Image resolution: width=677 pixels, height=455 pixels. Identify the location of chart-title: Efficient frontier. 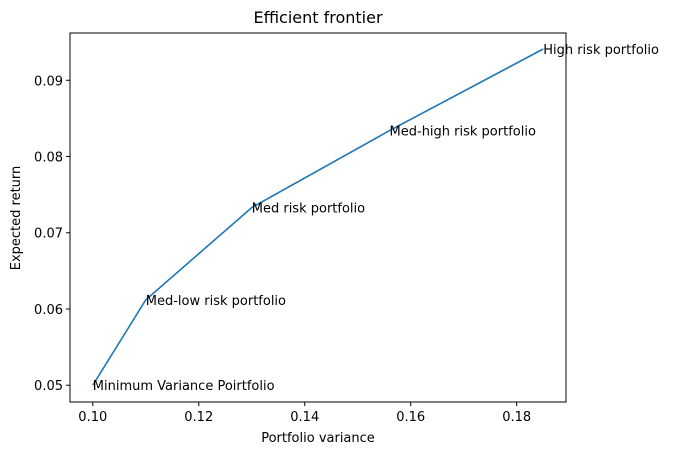
(318, 17).